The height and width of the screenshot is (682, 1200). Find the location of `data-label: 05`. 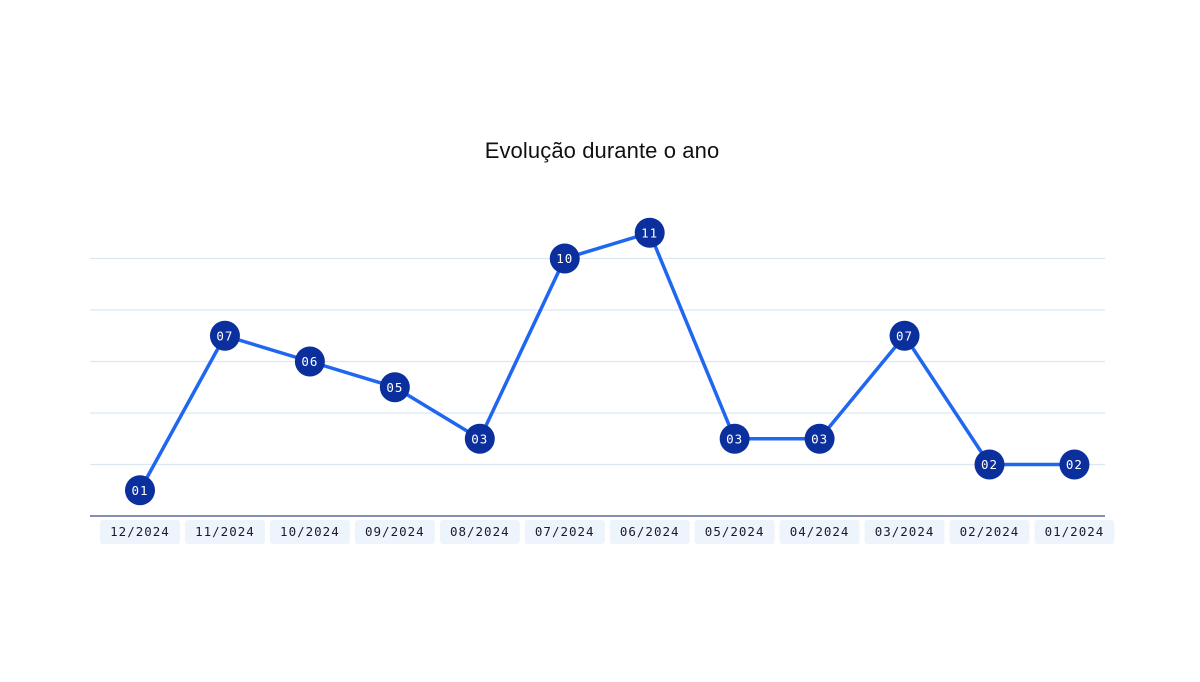

data-label: 05 is located at coordinates (394, 387).